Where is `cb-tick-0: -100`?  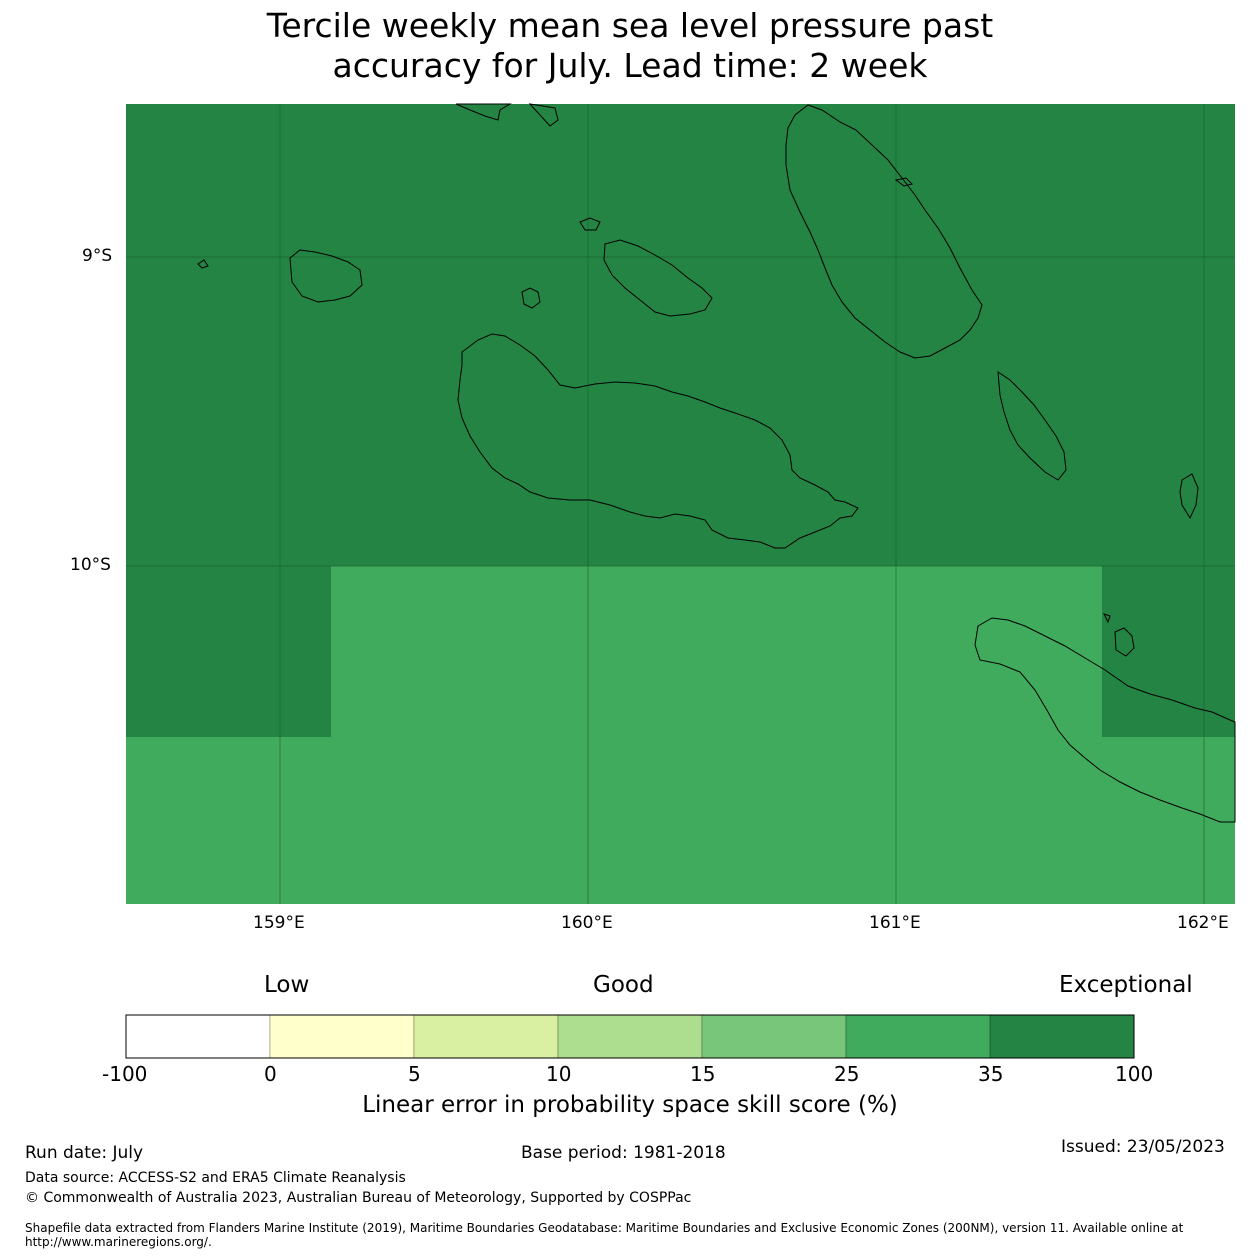 cb-tick-0: -100 is located at coordinates (125, 1074).